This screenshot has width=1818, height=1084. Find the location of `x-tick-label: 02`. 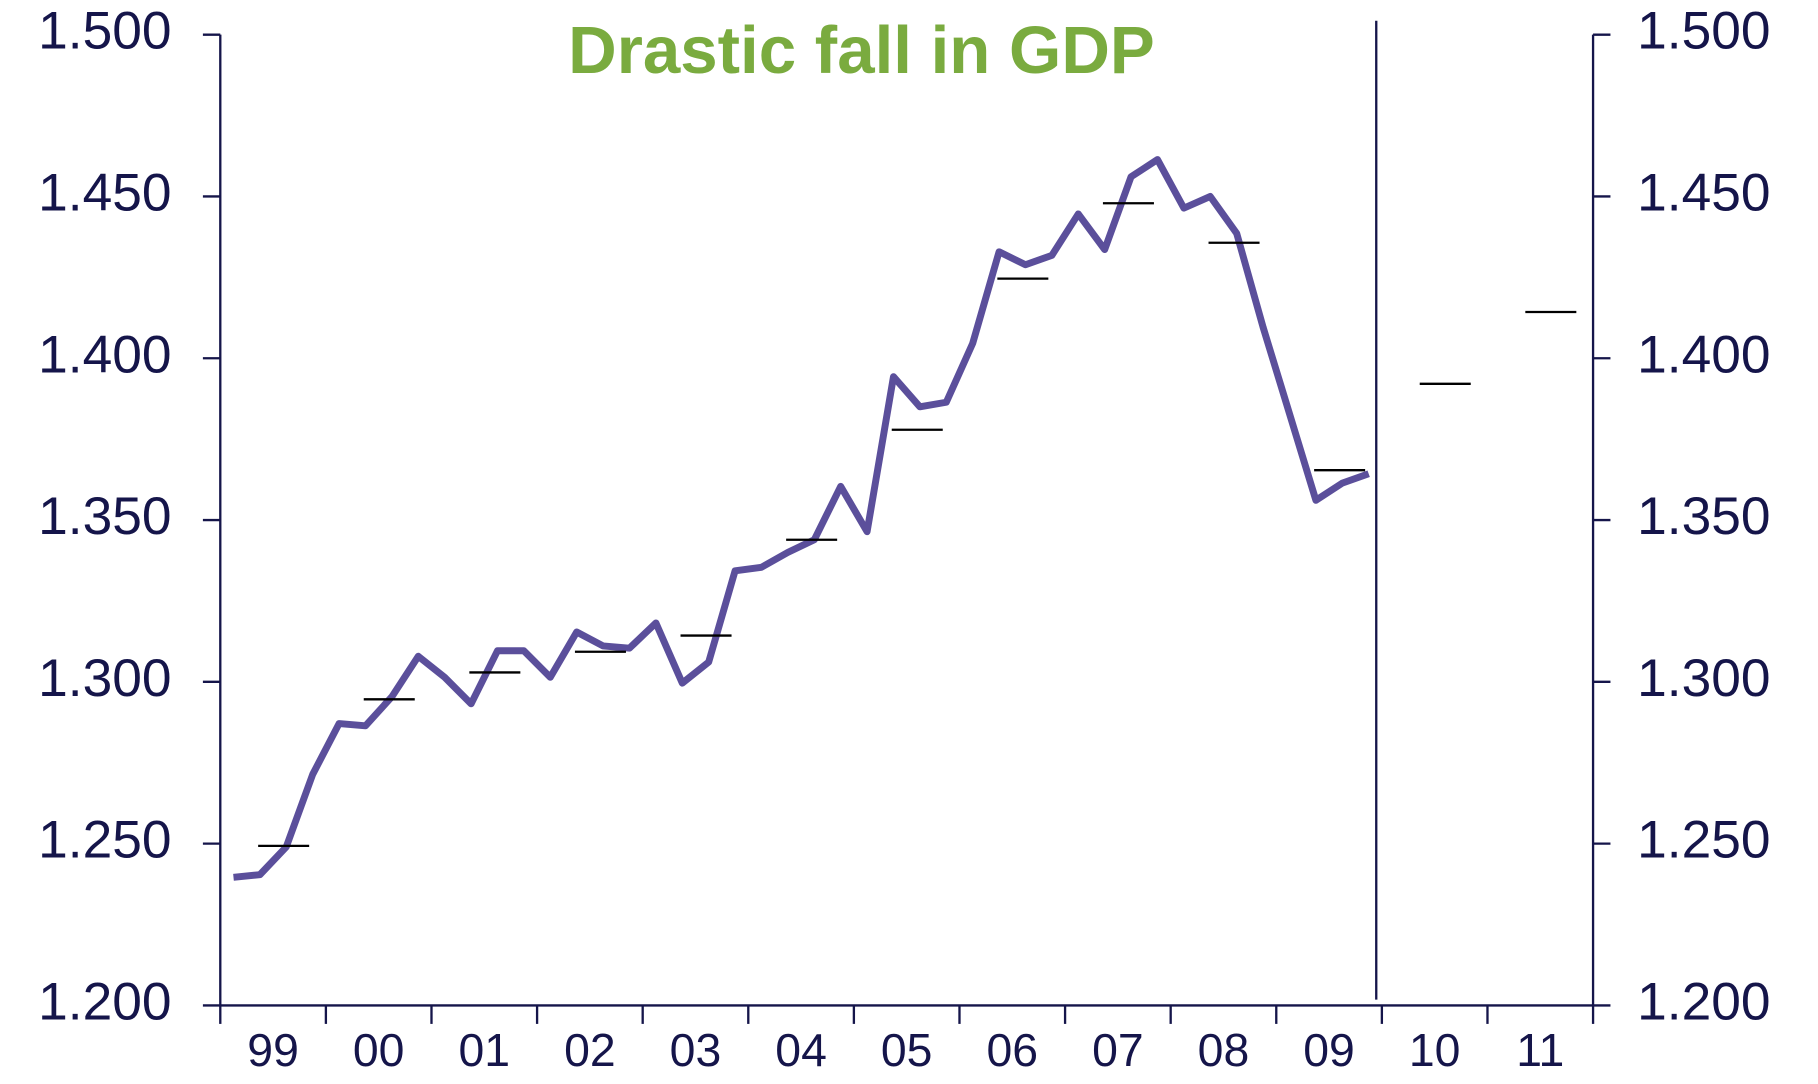

x-tick-label: 02 is located at coordinates (590, 1050).